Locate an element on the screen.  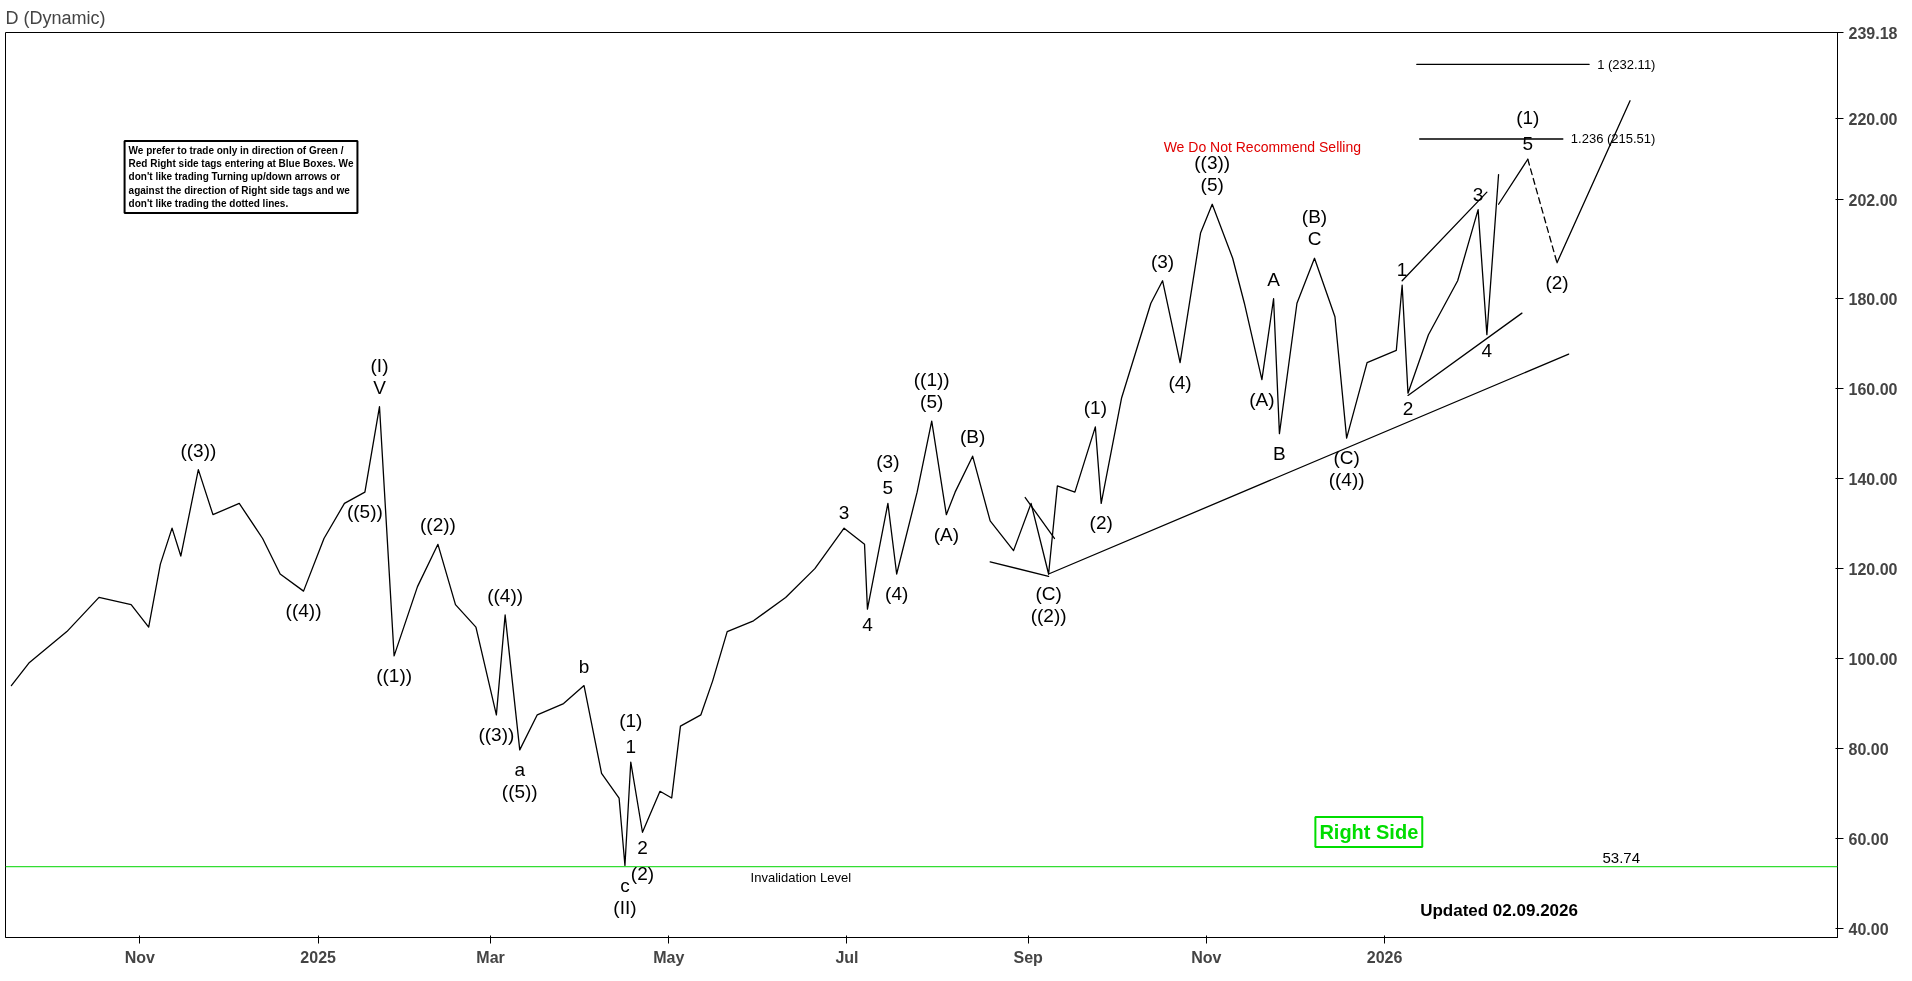
x-tick-label: 2026 is located at coordinates (1384, 957).